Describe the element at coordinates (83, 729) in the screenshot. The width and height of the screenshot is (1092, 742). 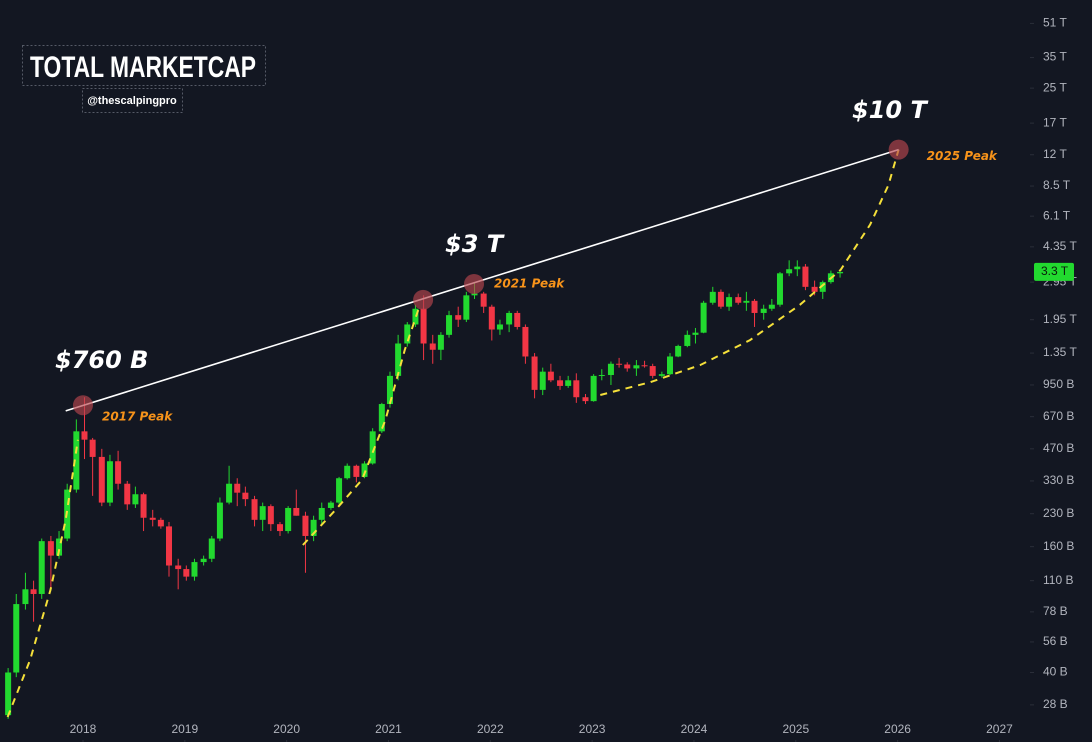
I see `x-tick-label: 2018` at that location.